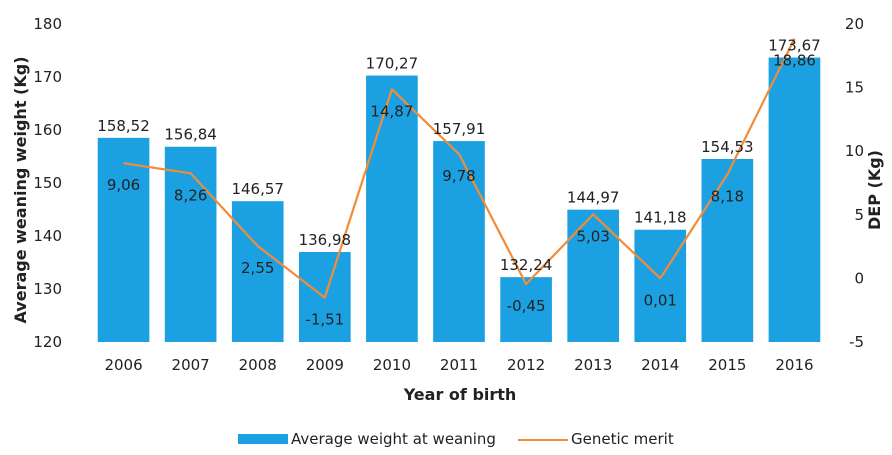 This screenshot has height=455, width=892. I want to click on bar-value-label: 170,27, so click(392, 64).